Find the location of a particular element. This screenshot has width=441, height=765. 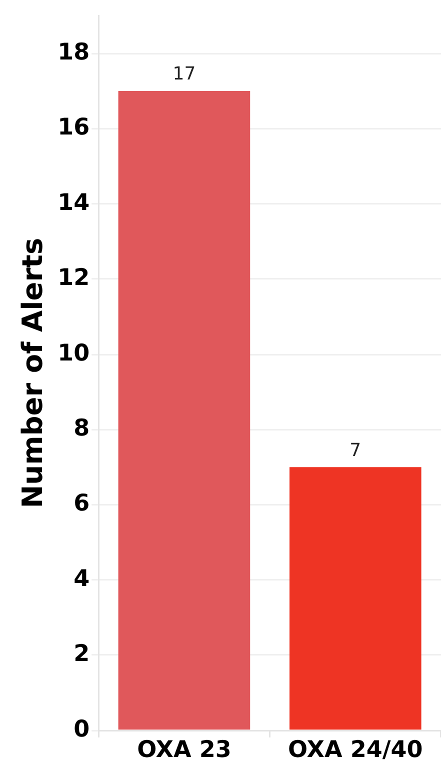

y-tick-label: 18 is located at coordinates (74, 52).